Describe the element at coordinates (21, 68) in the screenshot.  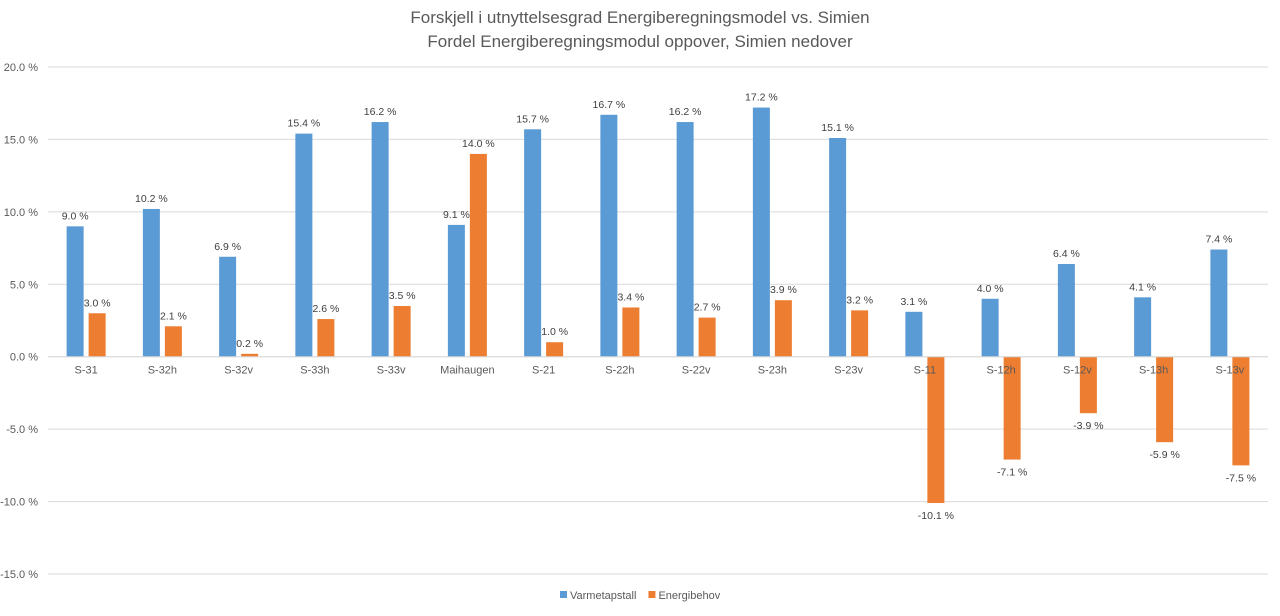
I see `y-tick-label: 20.0 %` at that location.